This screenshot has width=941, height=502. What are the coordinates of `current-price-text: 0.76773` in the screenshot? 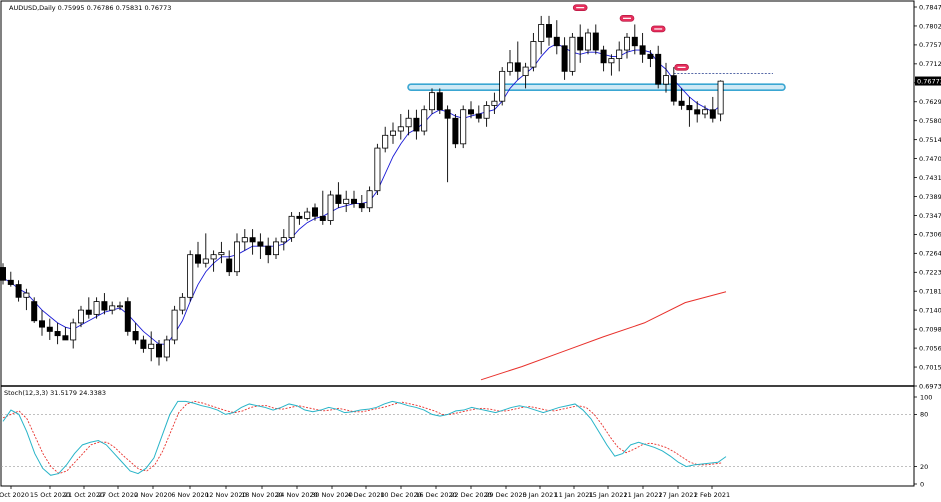 It's located at (929, 81).